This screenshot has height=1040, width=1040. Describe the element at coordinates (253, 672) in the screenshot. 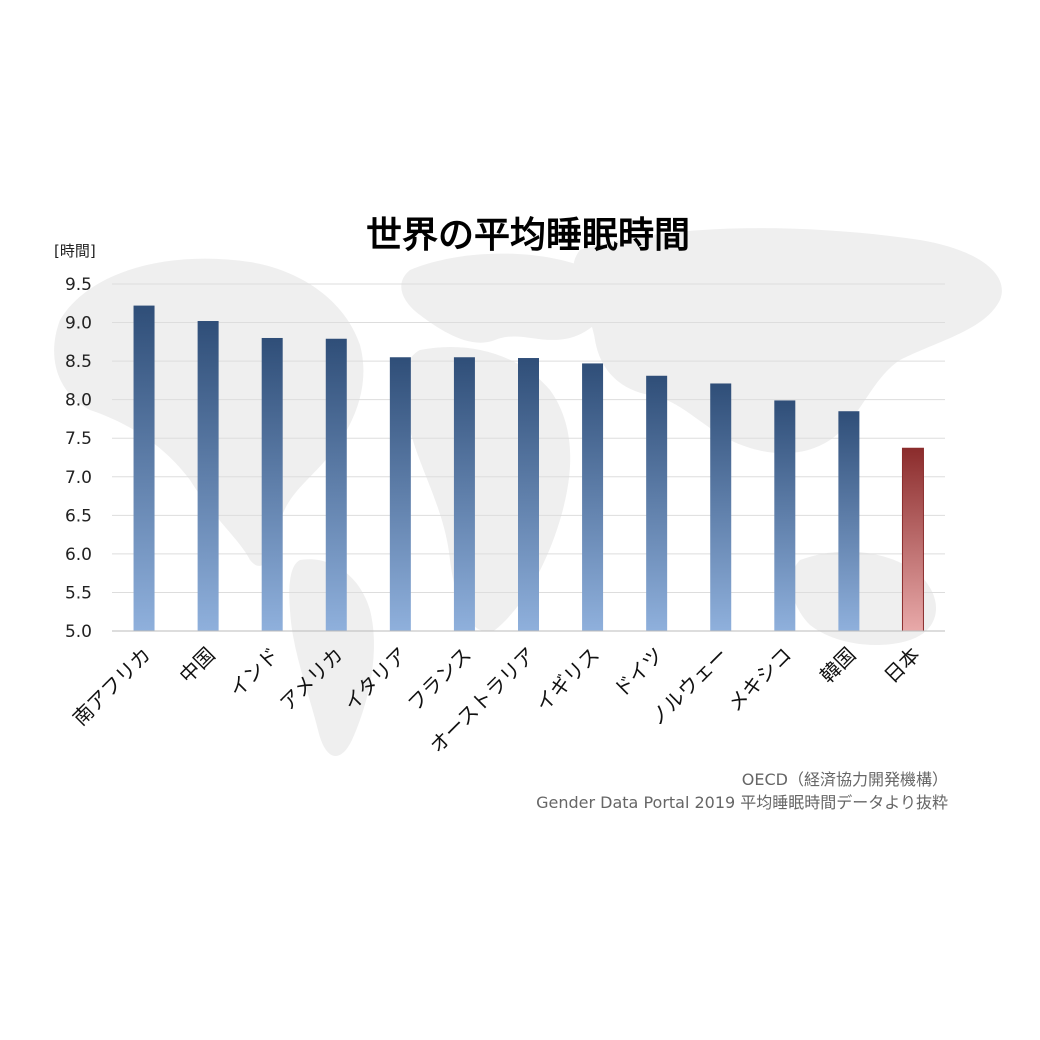

I see `x-category-label: インド` at that location.